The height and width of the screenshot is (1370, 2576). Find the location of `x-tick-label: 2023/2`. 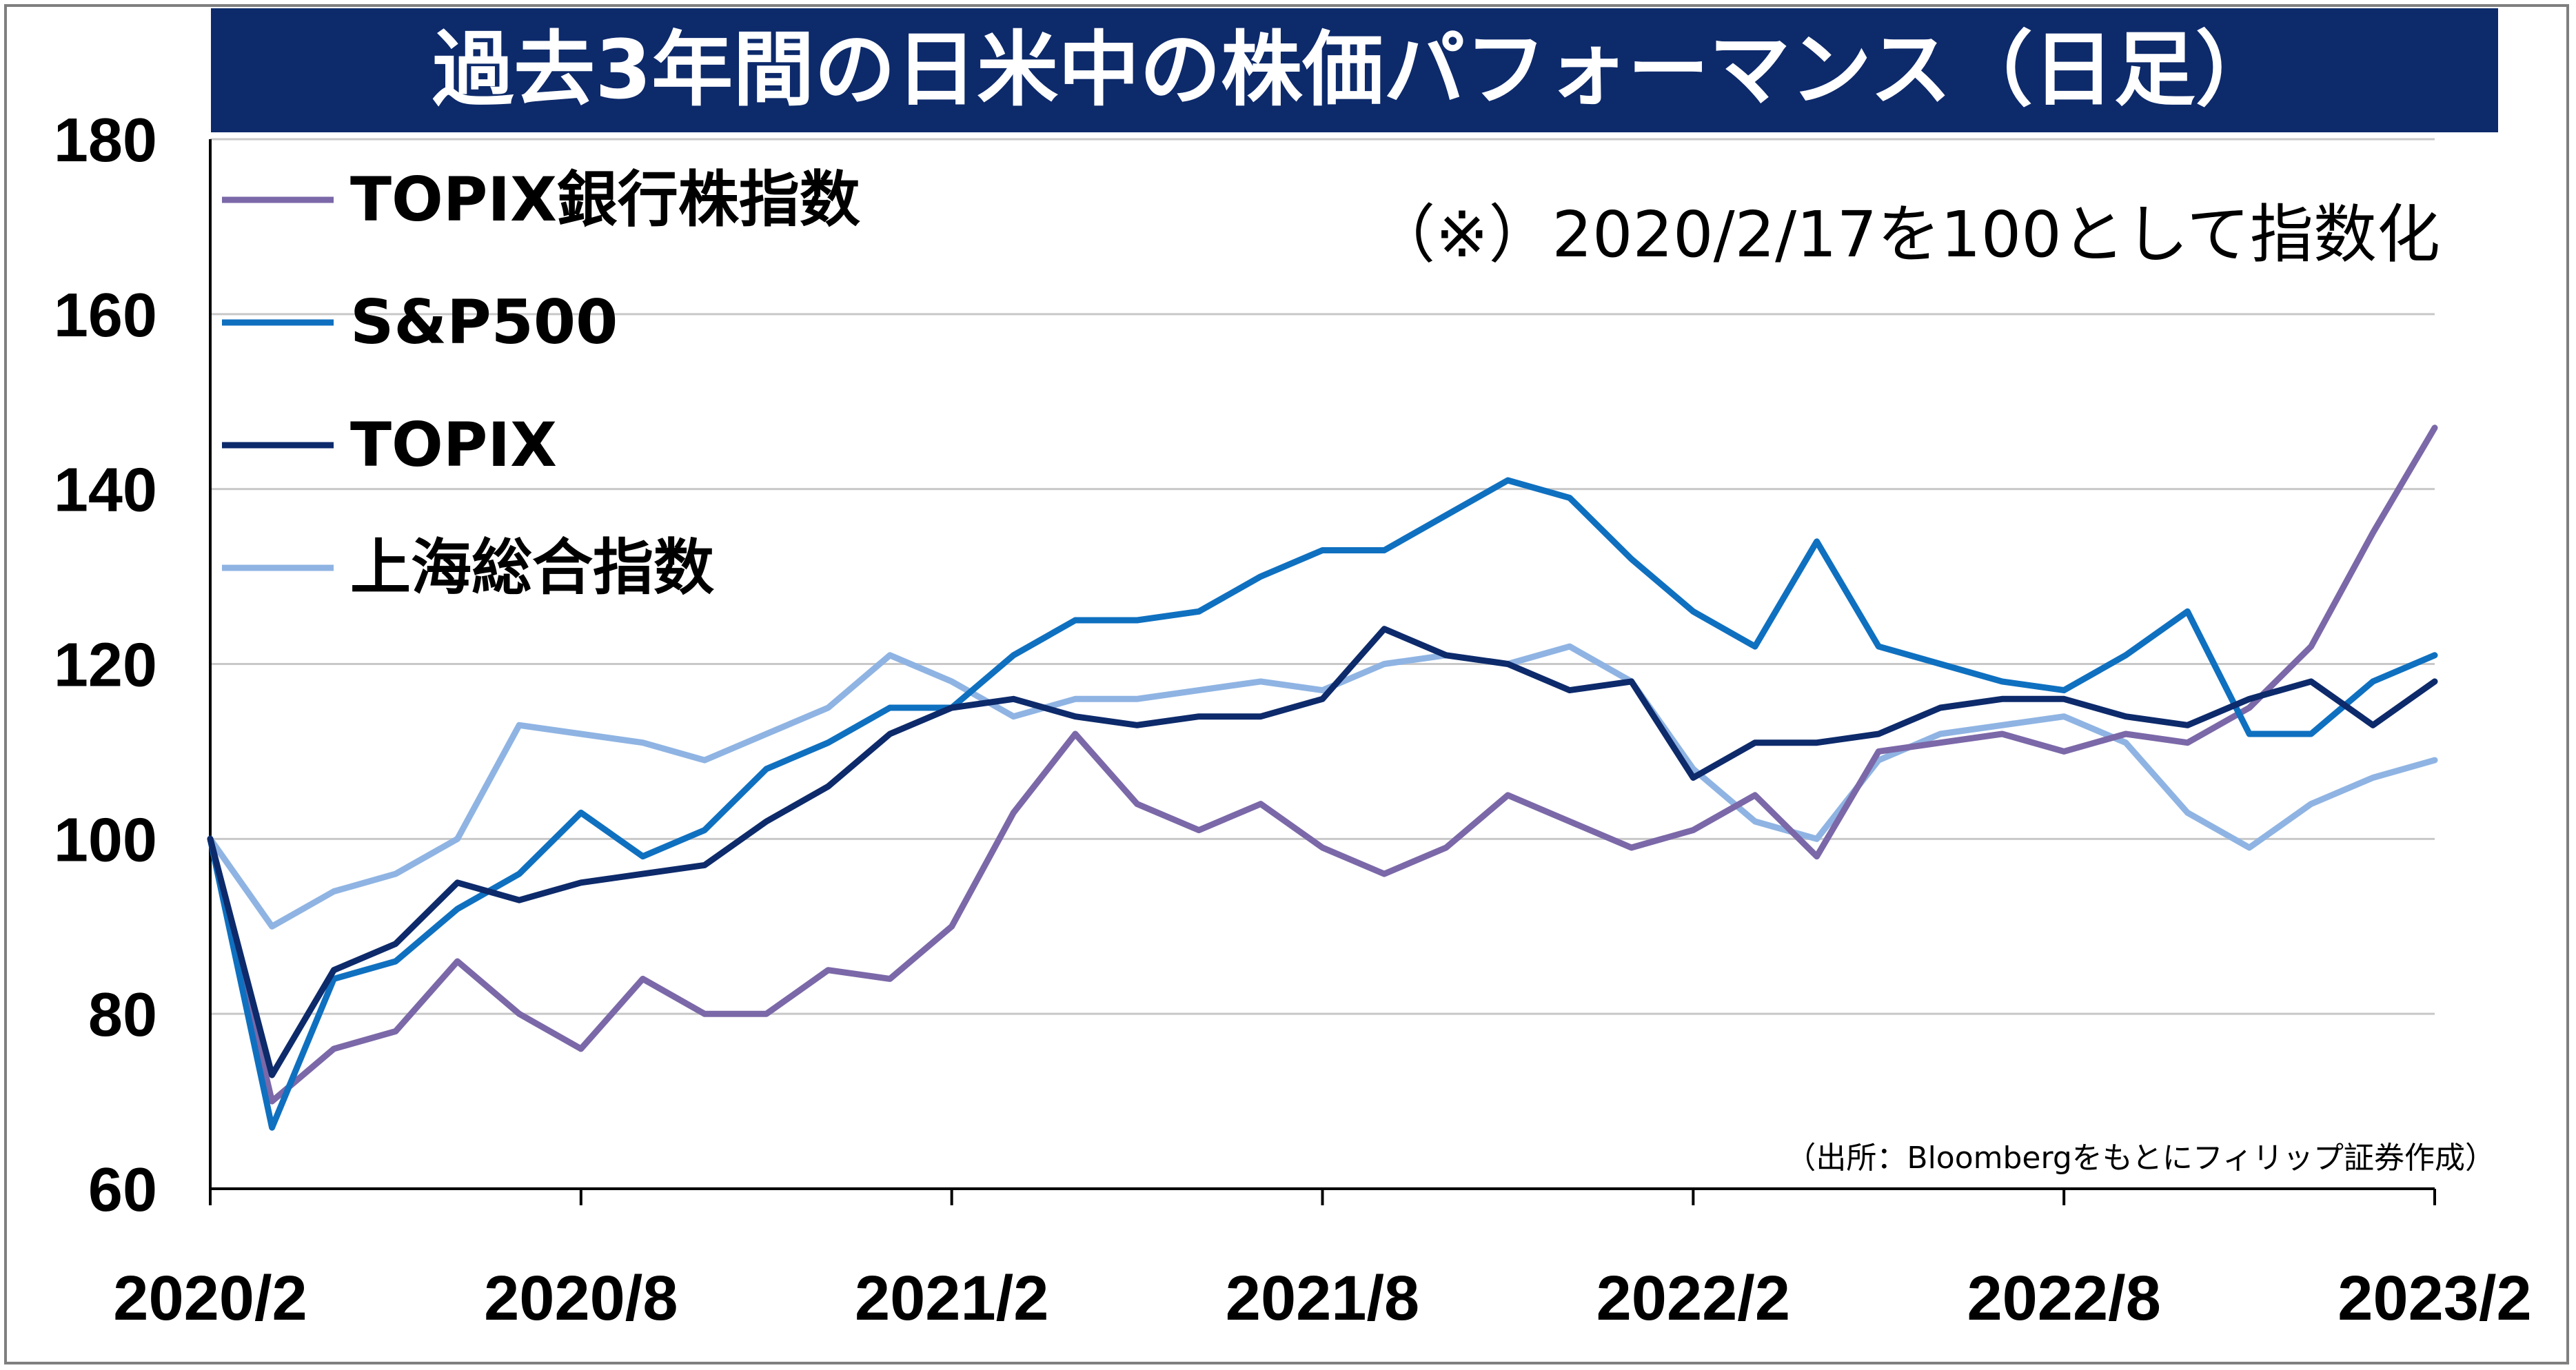

x-tick-label: 2023/2 is located at coordinates (2434, 1298).